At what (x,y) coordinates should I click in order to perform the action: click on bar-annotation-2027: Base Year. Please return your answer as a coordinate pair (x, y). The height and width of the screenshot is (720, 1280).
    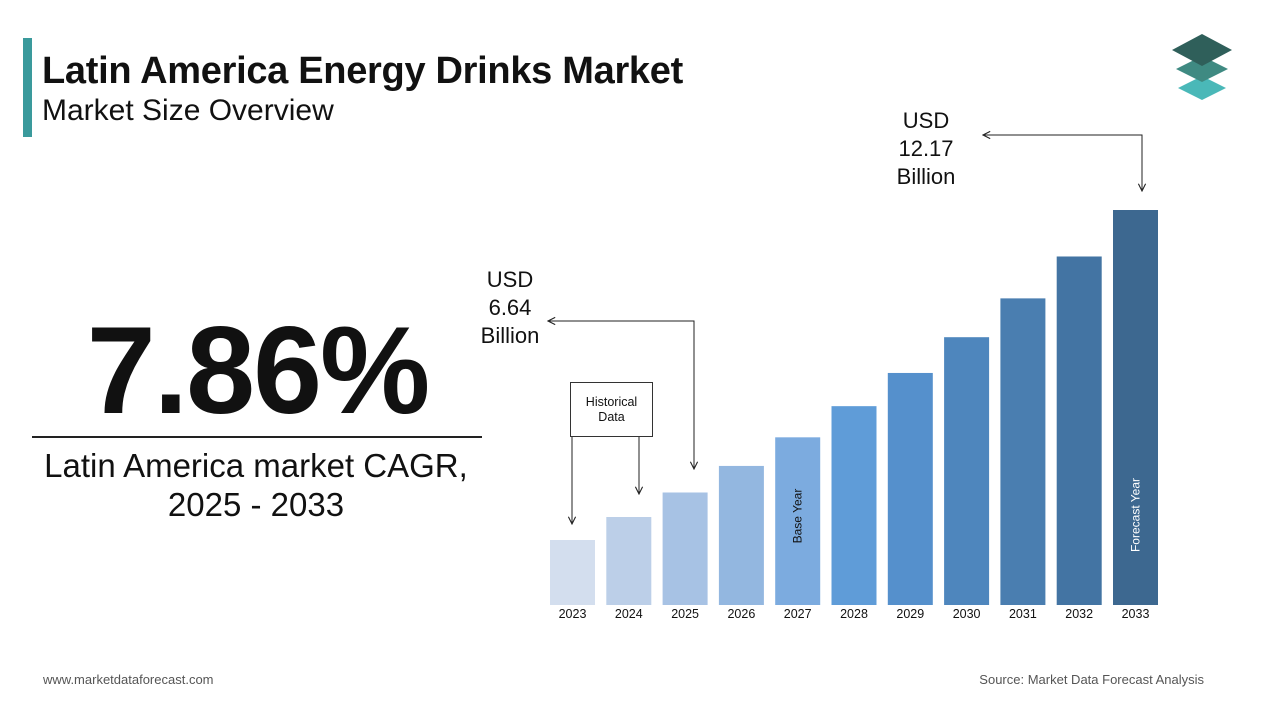
    Looking at the image, I should click on (798, 516).